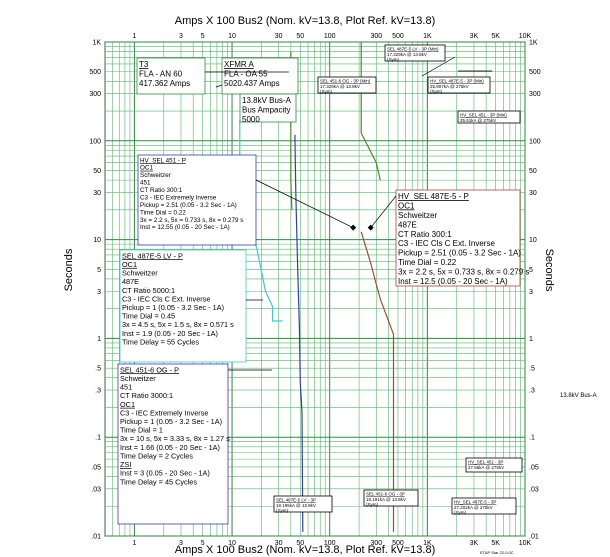  Describe the element at coordinates (95, 94) in the screenshot. I see `y-tick-label-left: 300` at that location.